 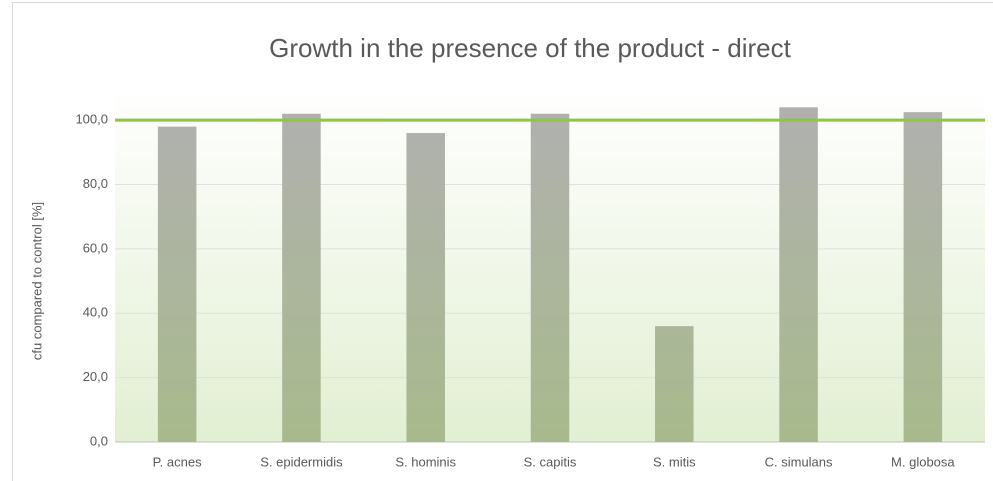 What do you see at coordinates (177, 461) in the screenshot?
I see `x-tick-label: P. acnes` at bounding box center [177, 461].